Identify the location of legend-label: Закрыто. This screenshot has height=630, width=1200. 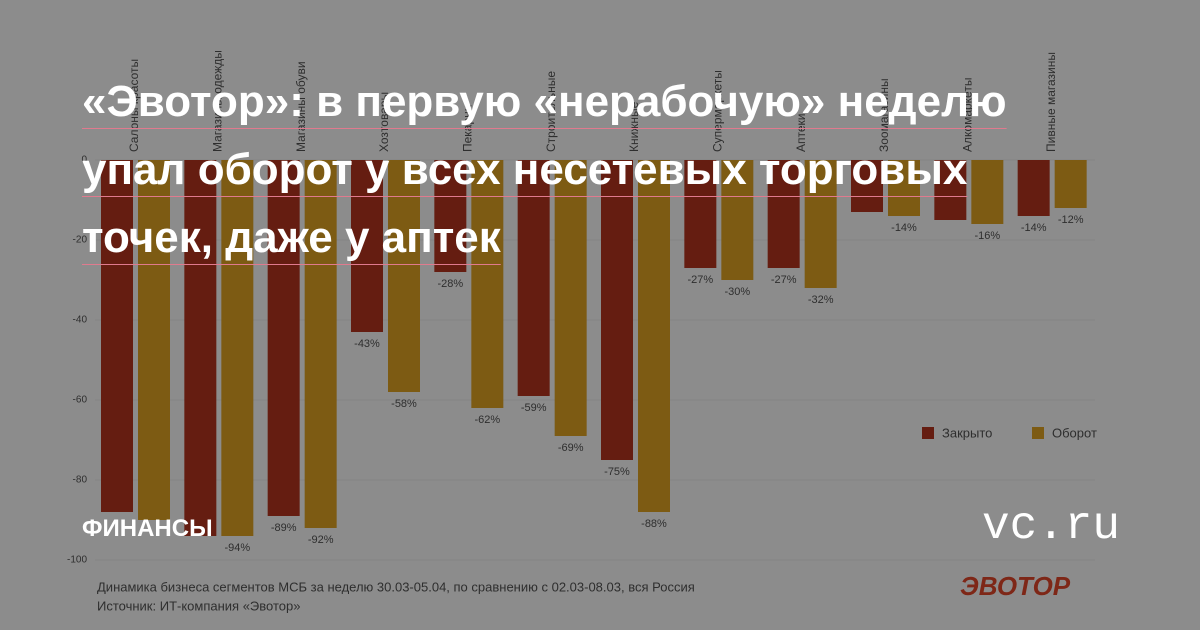
(967, 432).